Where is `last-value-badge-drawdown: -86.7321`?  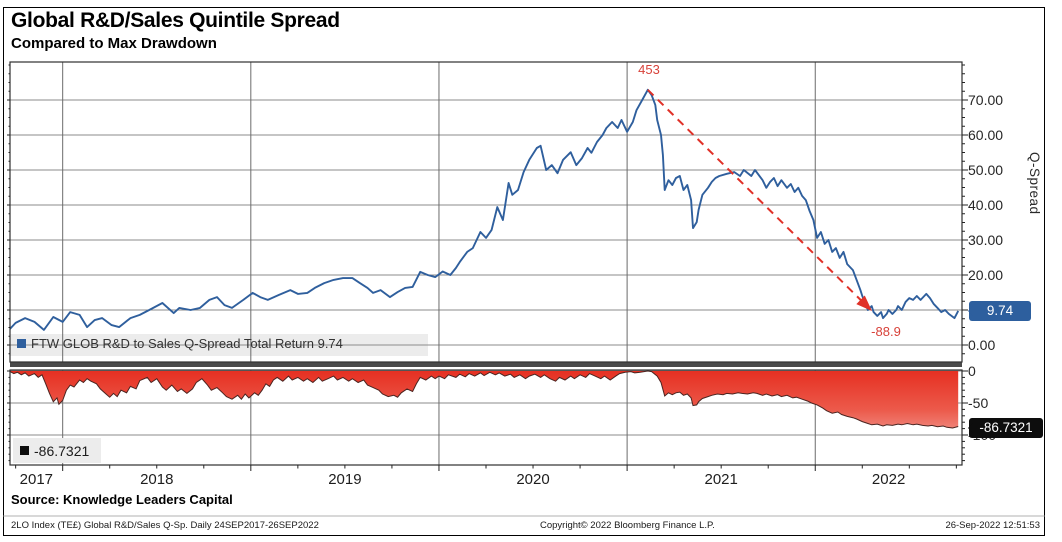
last-value-badge-drawdown: -86.7321 is located at coordinates (1005, 428).